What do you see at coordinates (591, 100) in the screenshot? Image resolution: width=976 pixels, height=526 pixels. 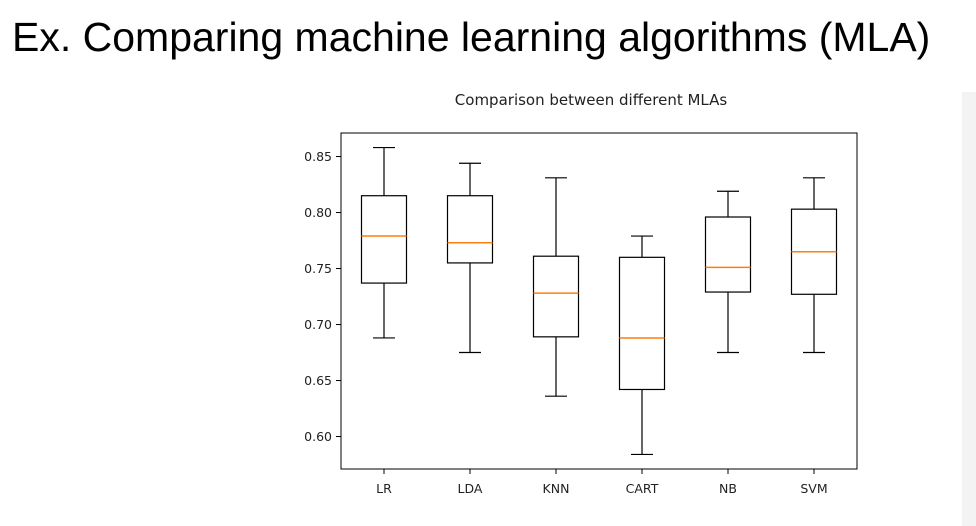 I see `chart-title: Comparison between different MLAs` at bounding box center [591, 100].